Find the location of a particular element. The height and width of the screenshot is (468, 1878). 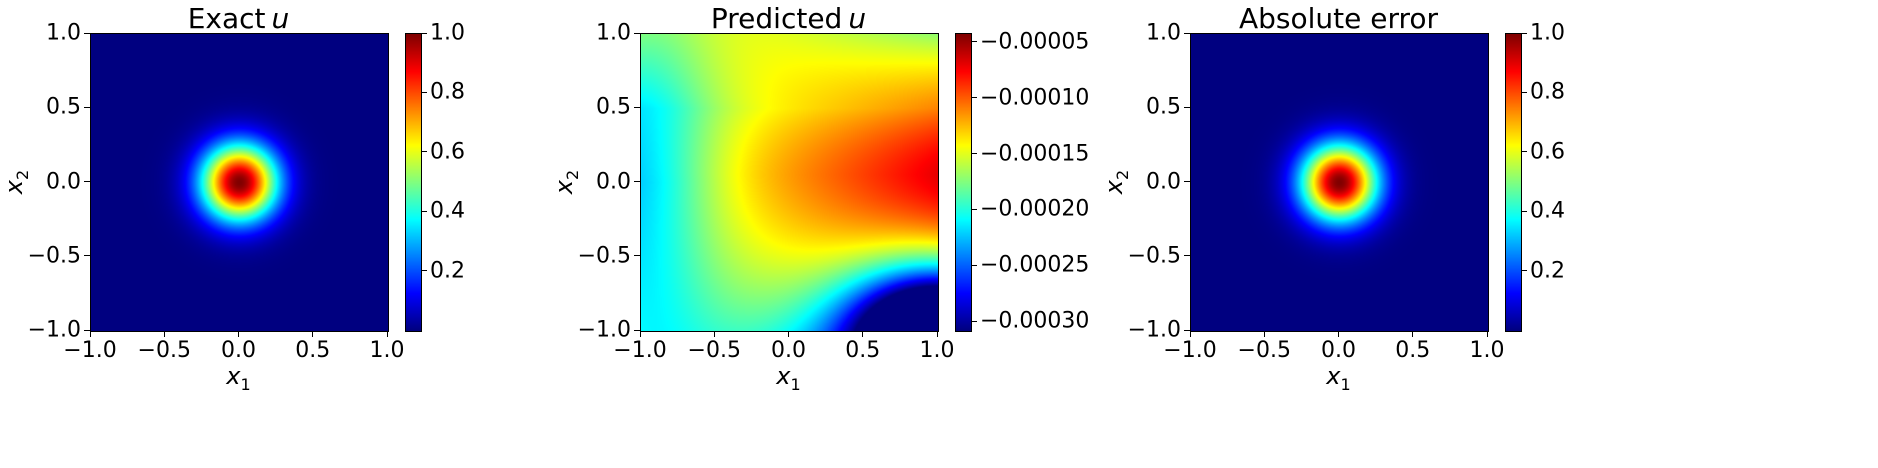

colorbar-tick-label: −0.00030 is located at coordinates (1035, 321).